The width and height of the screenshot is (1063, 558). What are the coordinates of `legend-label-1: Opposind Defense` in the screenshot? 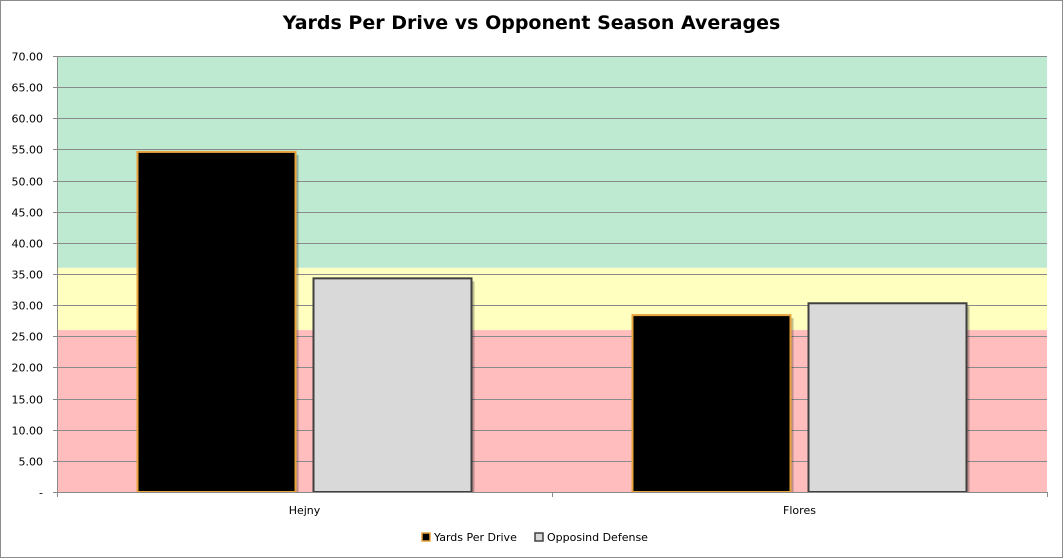 It's located at (597, 537).